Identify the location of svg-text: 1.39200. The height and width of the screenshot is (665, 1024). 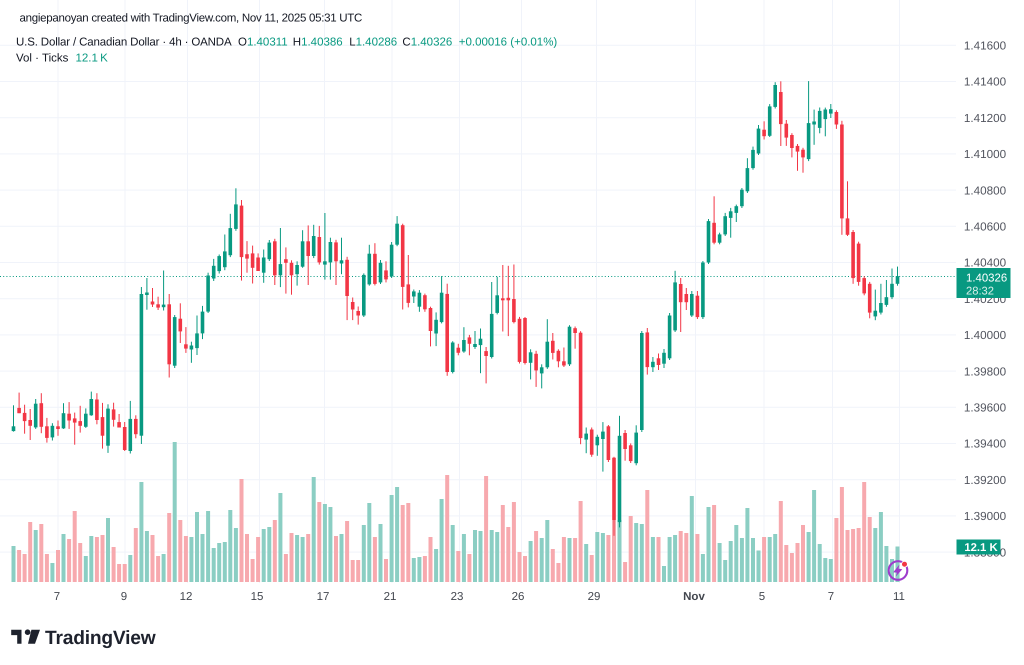
(985, 480).